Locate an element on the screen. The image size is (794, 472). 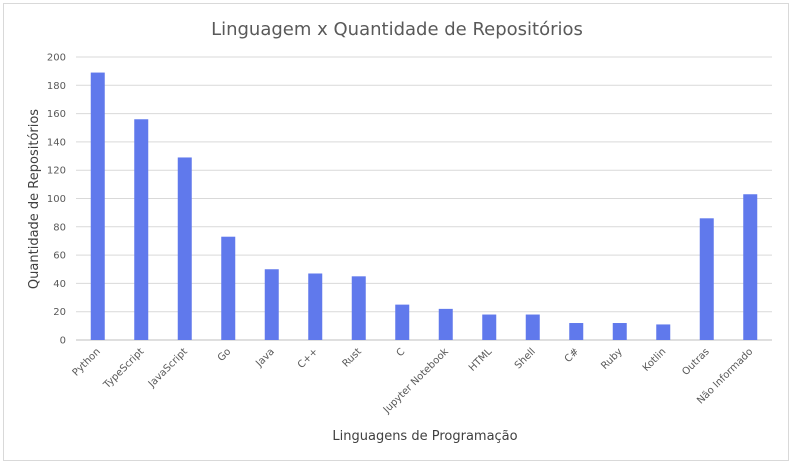
bar-shell is located at coordinates (532, 327).